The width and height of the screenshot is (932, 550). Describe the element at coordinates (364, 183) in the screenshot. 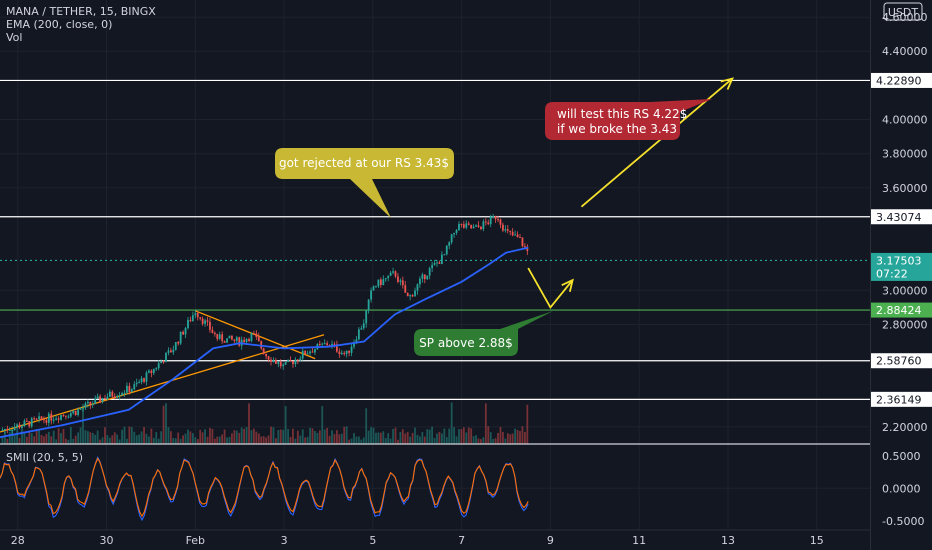

I see `callout-rejected: got rejected at our RS 3.43$` at that location.